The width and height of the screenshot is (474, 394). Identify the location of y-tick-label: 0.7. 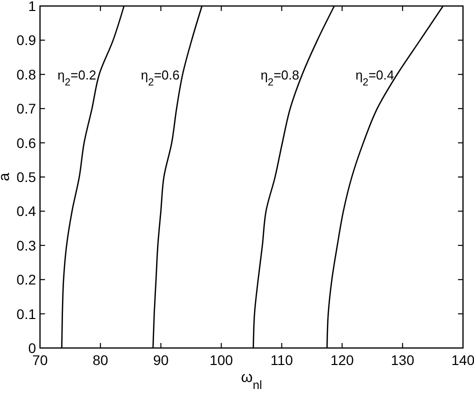
(26, 108).